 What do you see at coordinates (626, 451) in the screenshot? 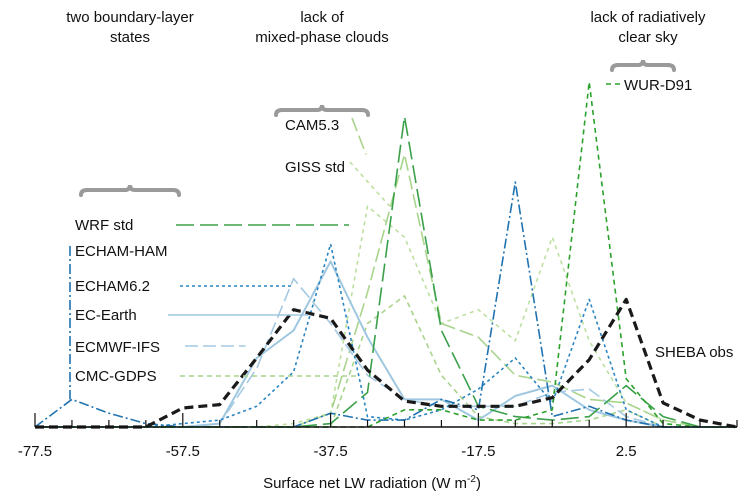
I see `x-tick-label: 2.5` at bounding box center [626, 451].